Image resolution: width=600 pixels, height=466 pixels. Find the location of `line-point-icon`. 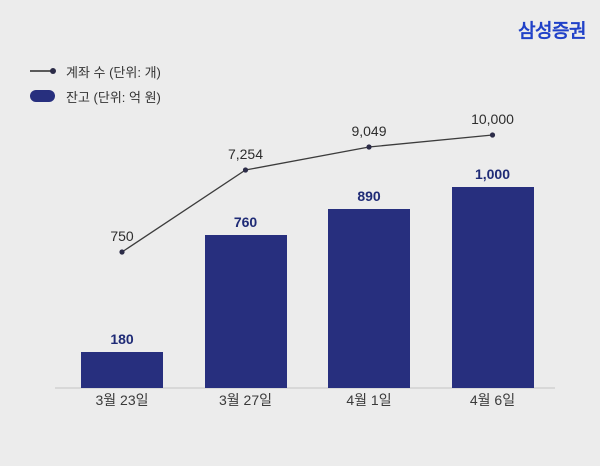

line-point-icon is located at coordinates (53, 71).